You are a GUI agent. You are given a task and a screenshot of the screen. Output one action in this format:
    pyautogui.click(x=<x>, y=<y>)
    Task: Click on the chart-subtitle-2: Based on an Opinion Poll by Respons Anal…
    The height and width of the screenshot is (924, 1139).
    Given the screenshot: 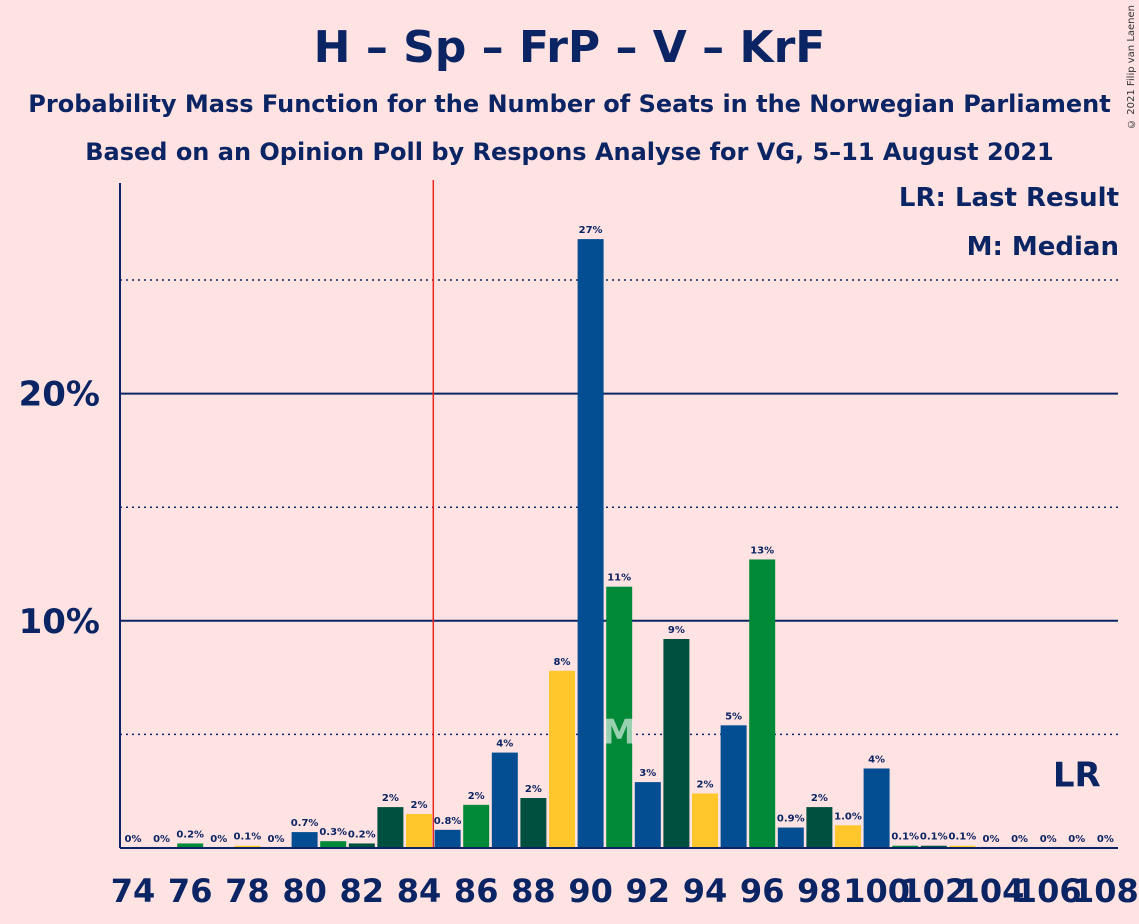 What is the action you would take?
    pyautogui.click(x=569, y=152)
    